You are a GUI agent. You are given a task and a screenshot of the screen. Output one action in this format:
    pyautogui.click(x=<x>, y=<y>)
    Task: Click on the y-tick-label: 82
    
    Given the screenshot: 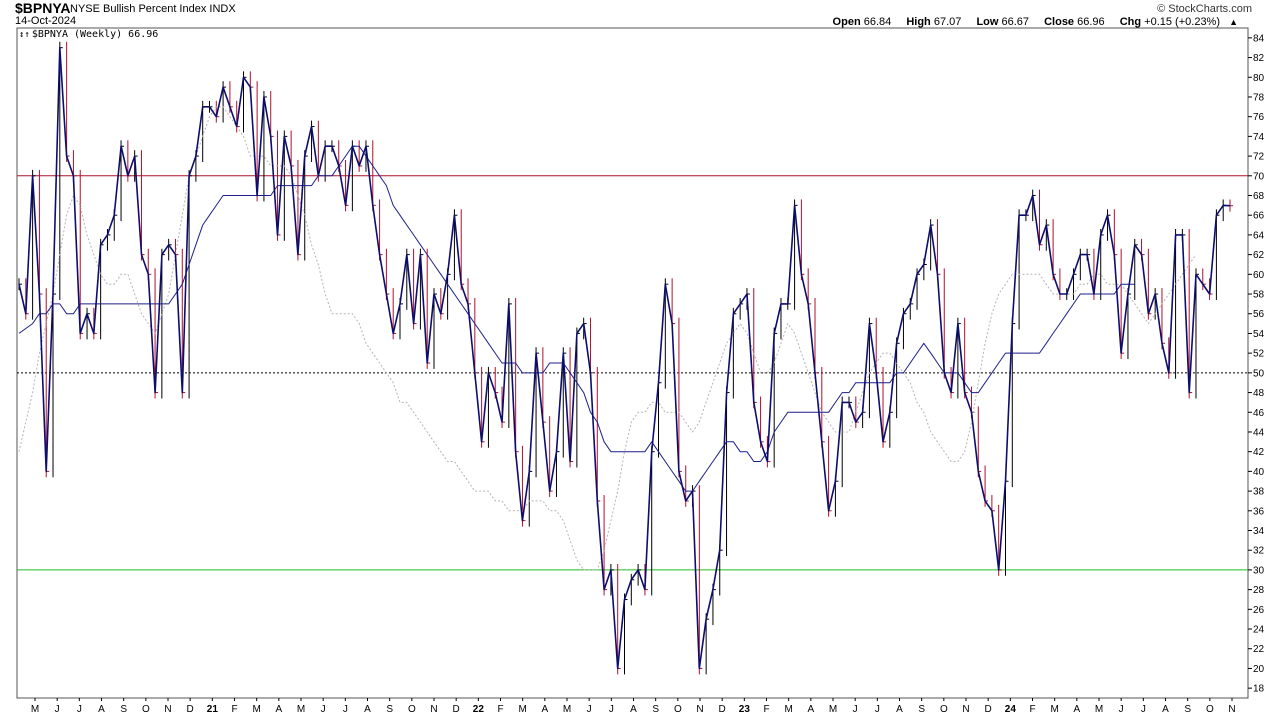 What is the action you would take?
    pyautogui.click(x=1259, y=58)
    